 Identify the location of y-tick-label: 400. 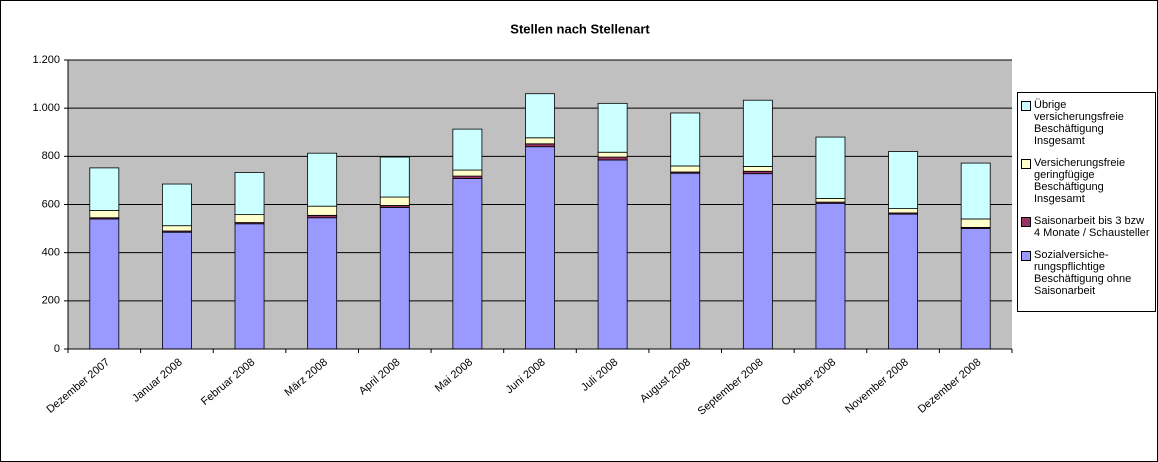
(51, 253).